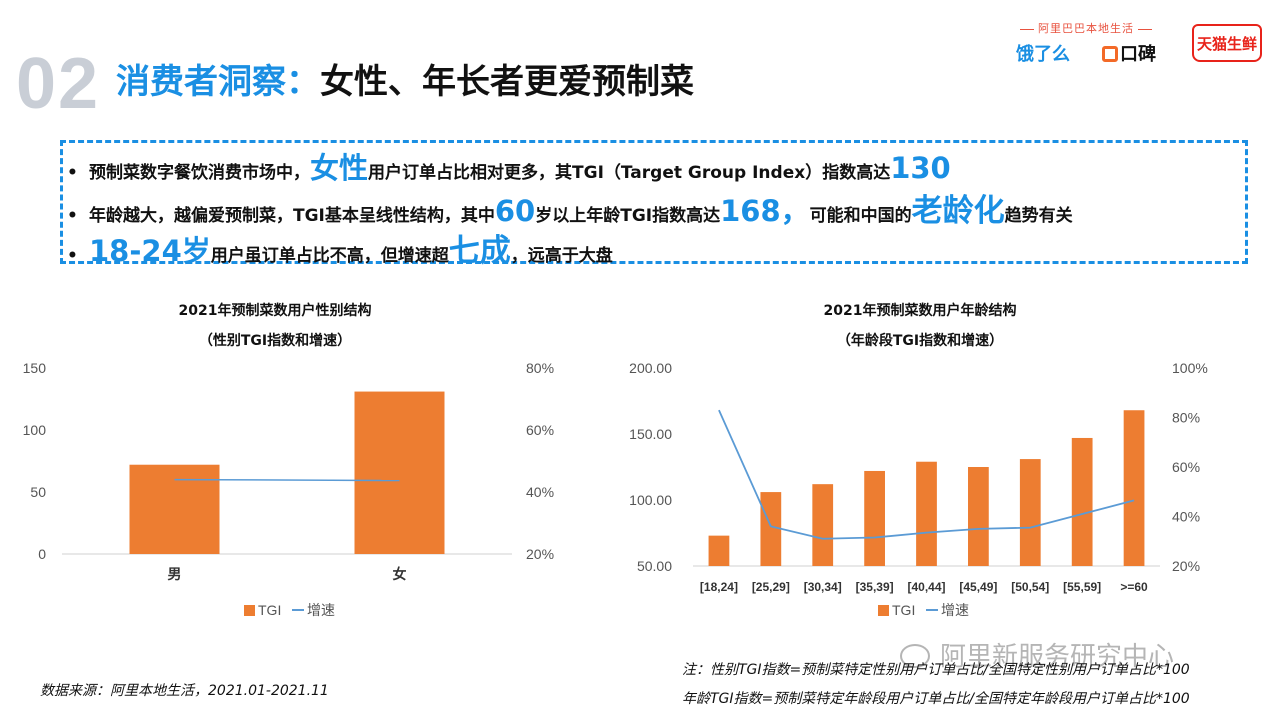 This screenshot has height=718, width=1280. I want to click on age-x-tick-label: [50,54], so click(1030, 587).